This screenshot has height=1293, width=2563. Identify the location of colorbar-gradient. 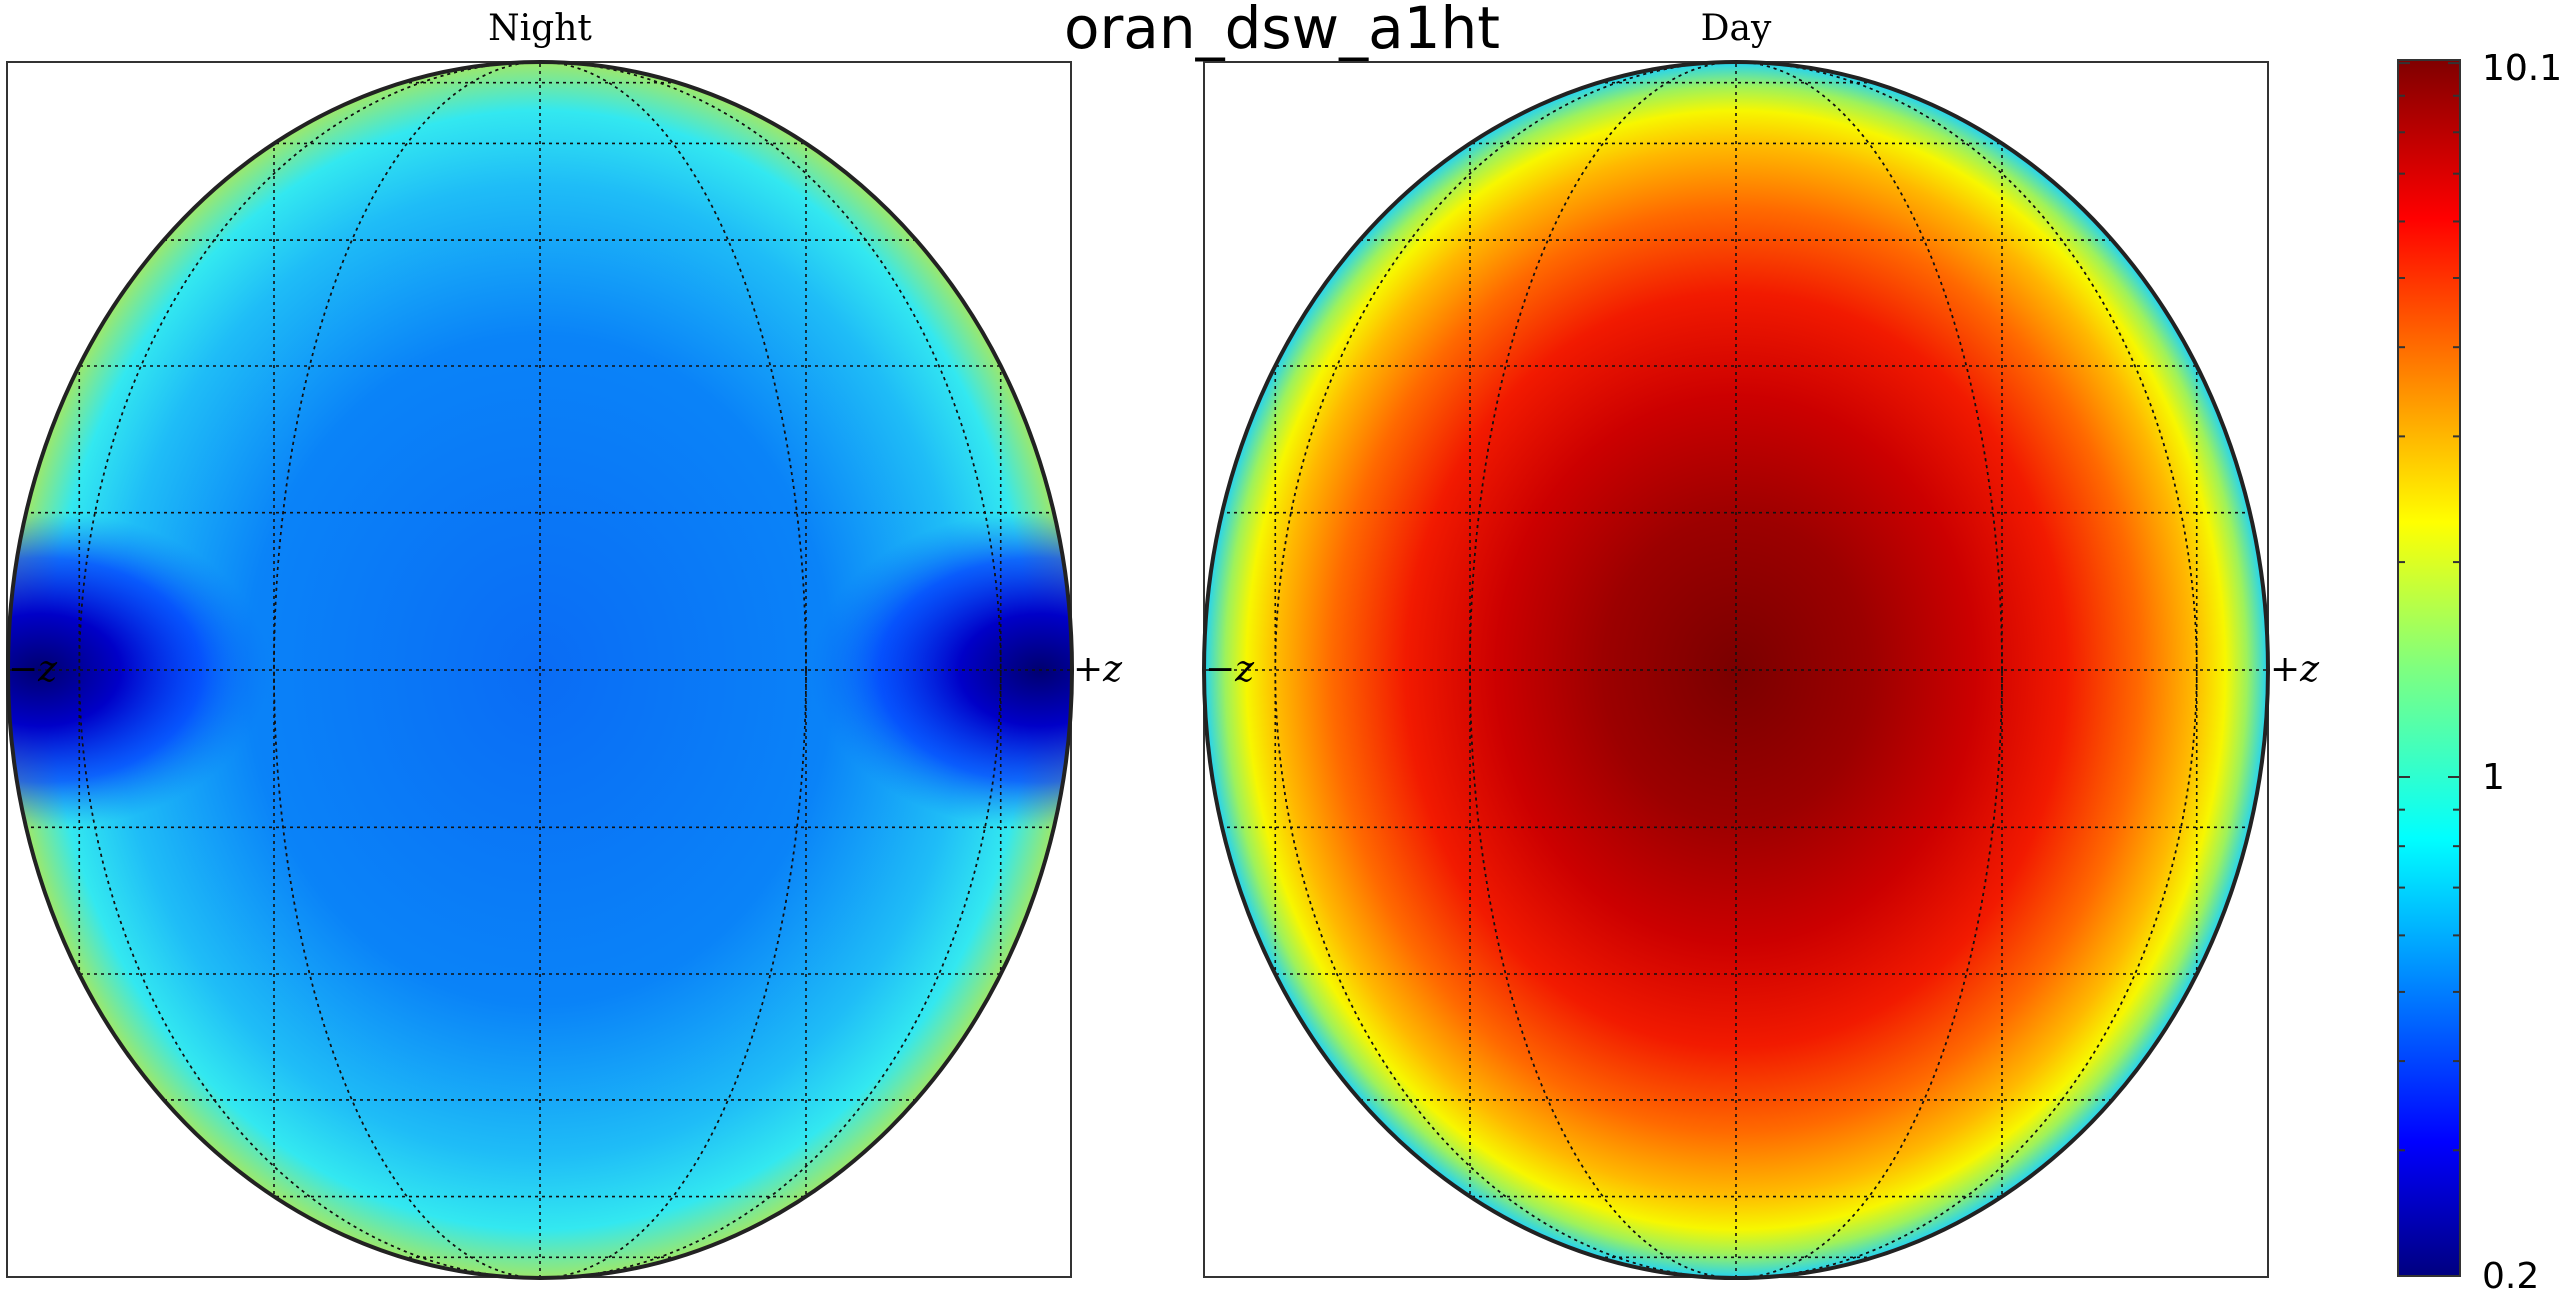
(2429, 668).